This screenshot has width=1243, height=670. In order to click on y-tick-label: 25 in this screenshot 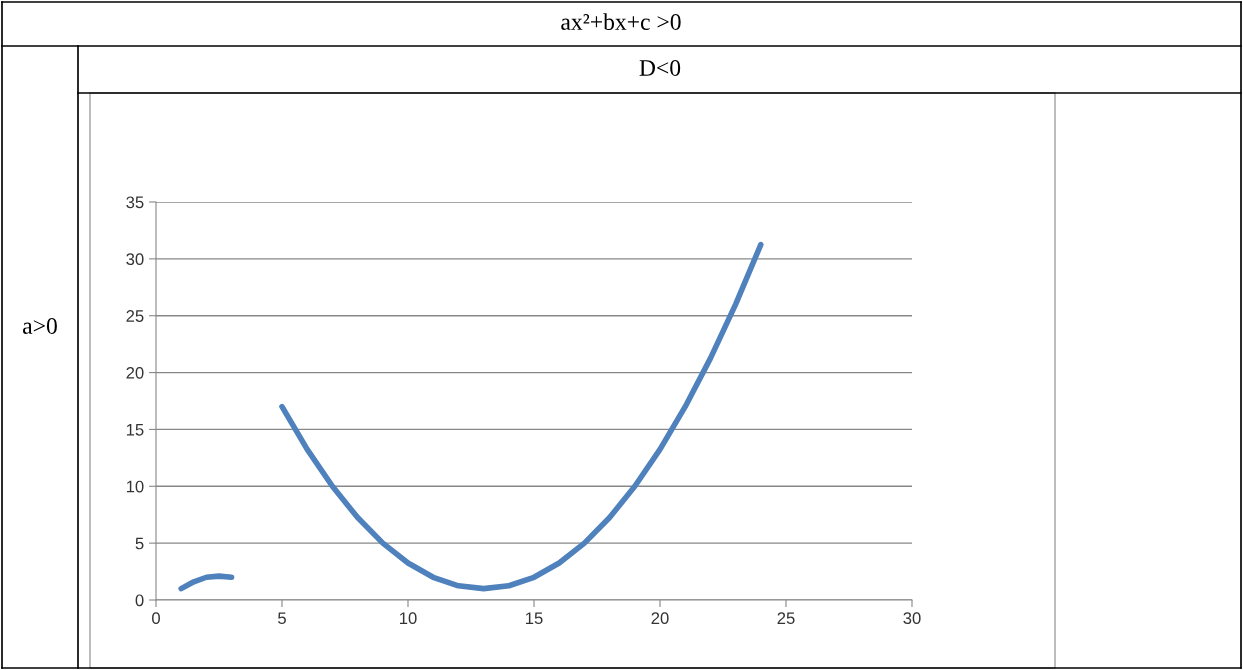, I will do `click(135, 316)`.